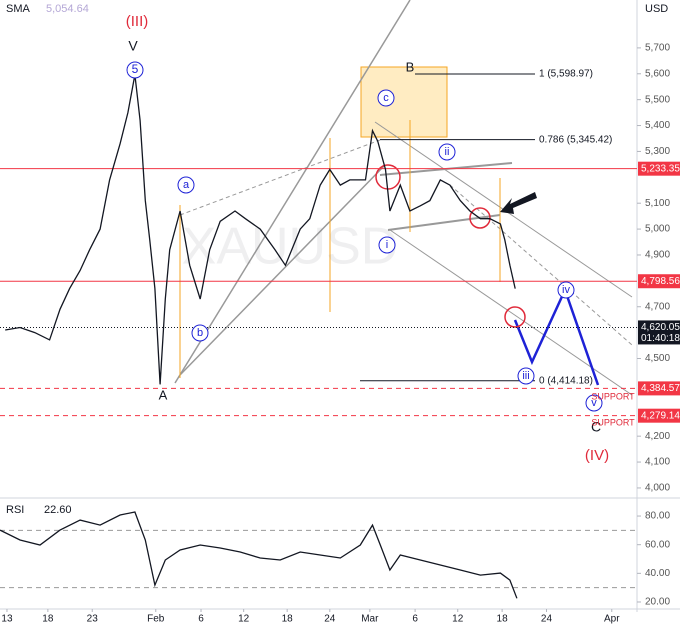  What do you see at coordinates (290, 247) in the screenshot?
I see `watermark: XAUUSD` at bounding box center [290, 247].